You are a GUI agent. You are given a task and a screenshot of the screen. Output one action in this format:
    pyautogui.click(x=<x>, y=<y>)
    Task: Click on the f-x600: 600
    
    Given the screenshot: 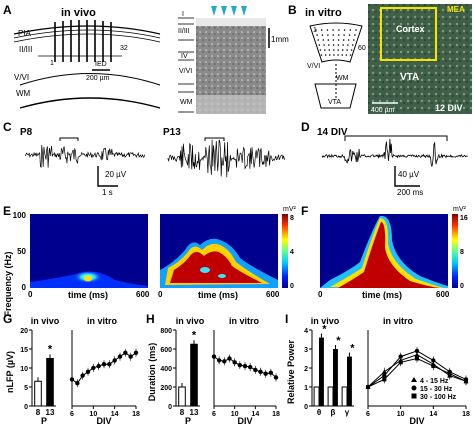 What is the action you would take?
    pyautogui.click(x=443, y=294)
    